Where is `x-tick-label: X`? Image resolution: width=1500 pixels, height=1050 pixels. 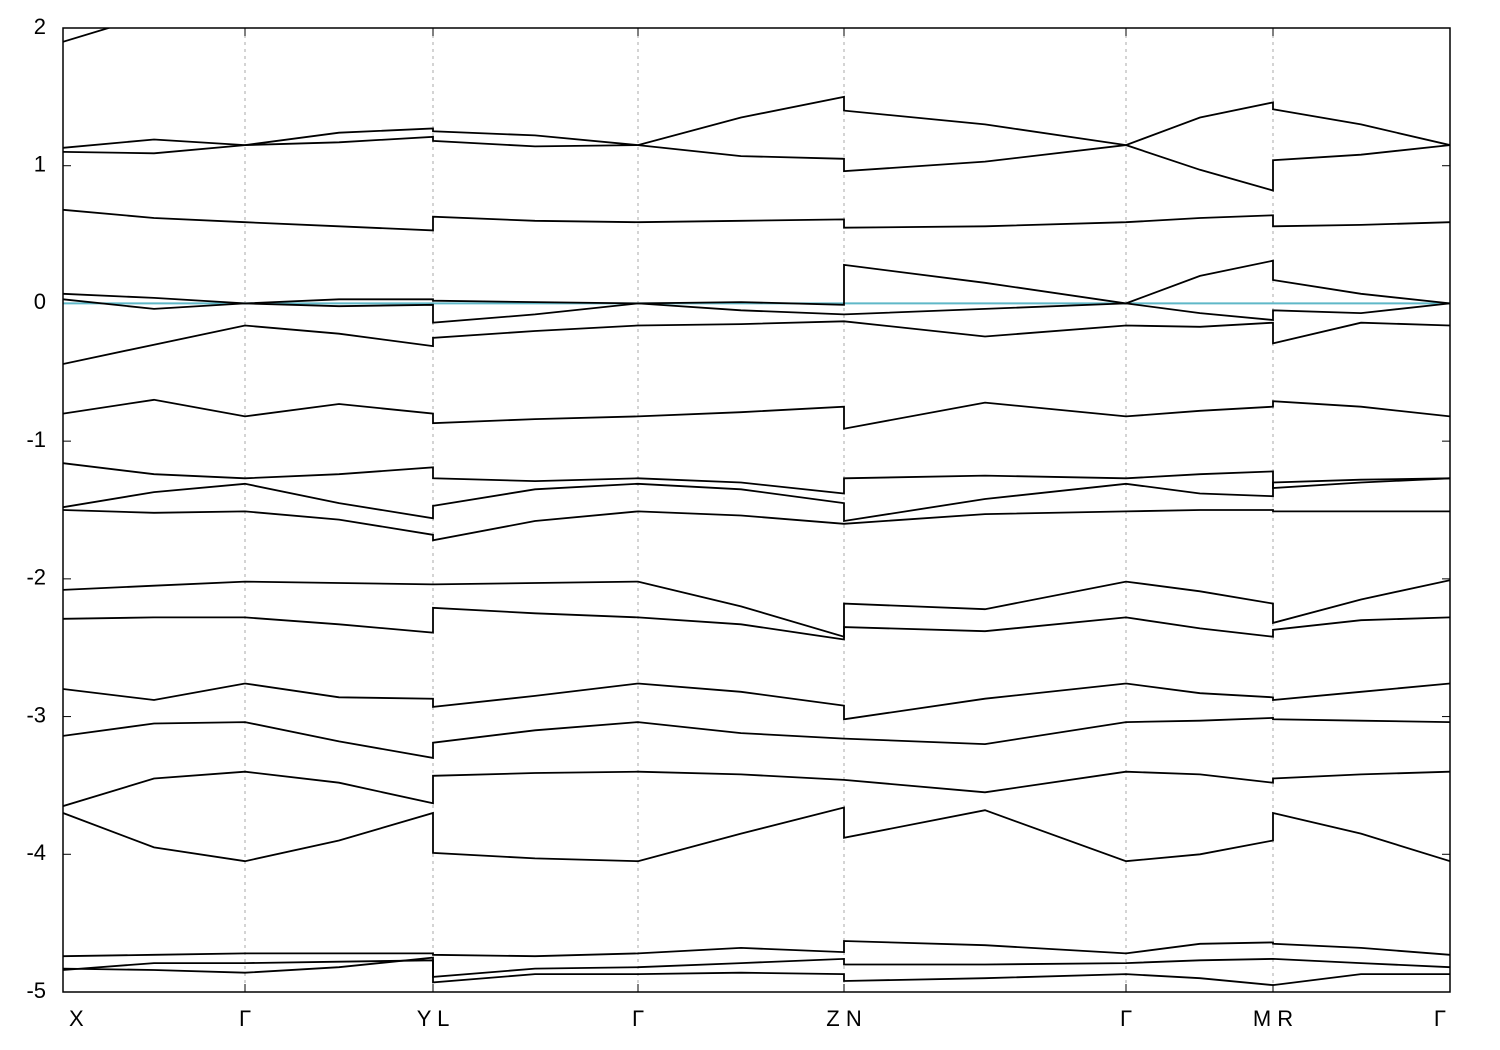
x-tick-label: X is located at coordinates (76, 1018).